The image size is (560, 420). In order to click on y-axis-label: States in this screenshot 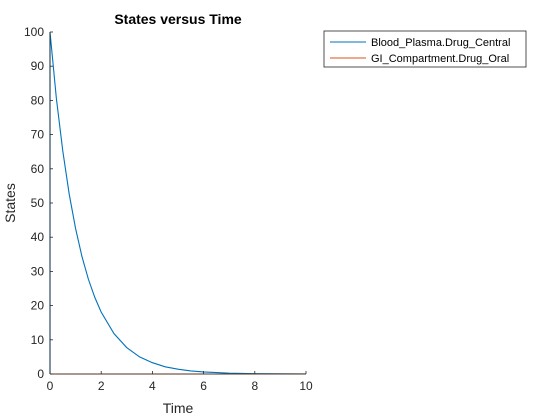, I will do `click(10, 203)`.